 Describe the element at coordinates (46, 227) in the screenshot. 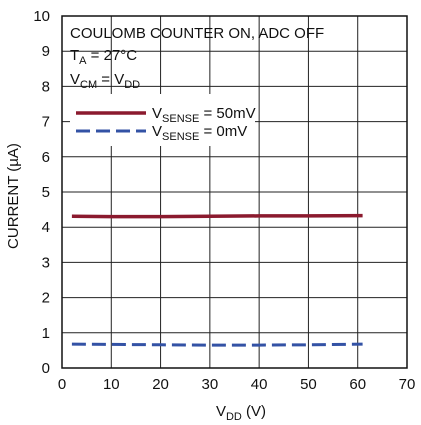

I see `y-tick-label-4: 4` at that location.